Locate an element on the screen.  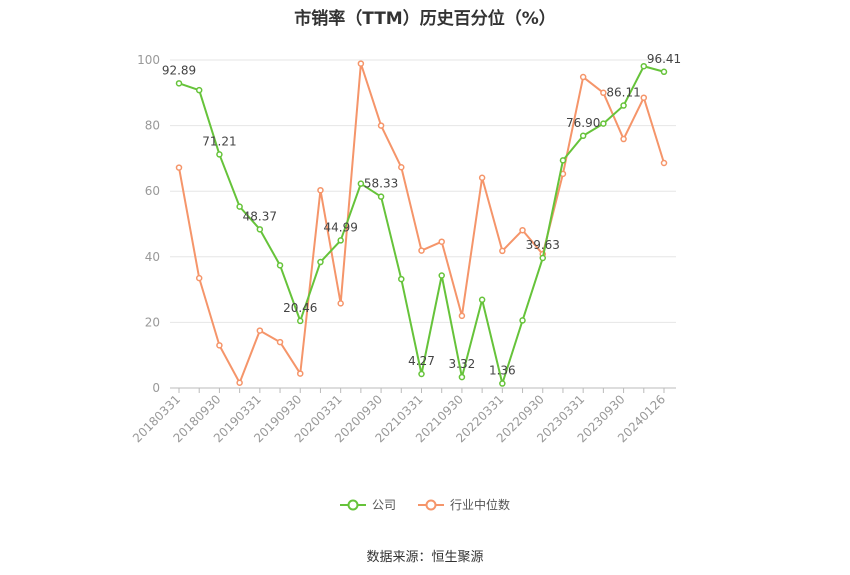
data-label: 1.36 is located at coordinates (502, 371).